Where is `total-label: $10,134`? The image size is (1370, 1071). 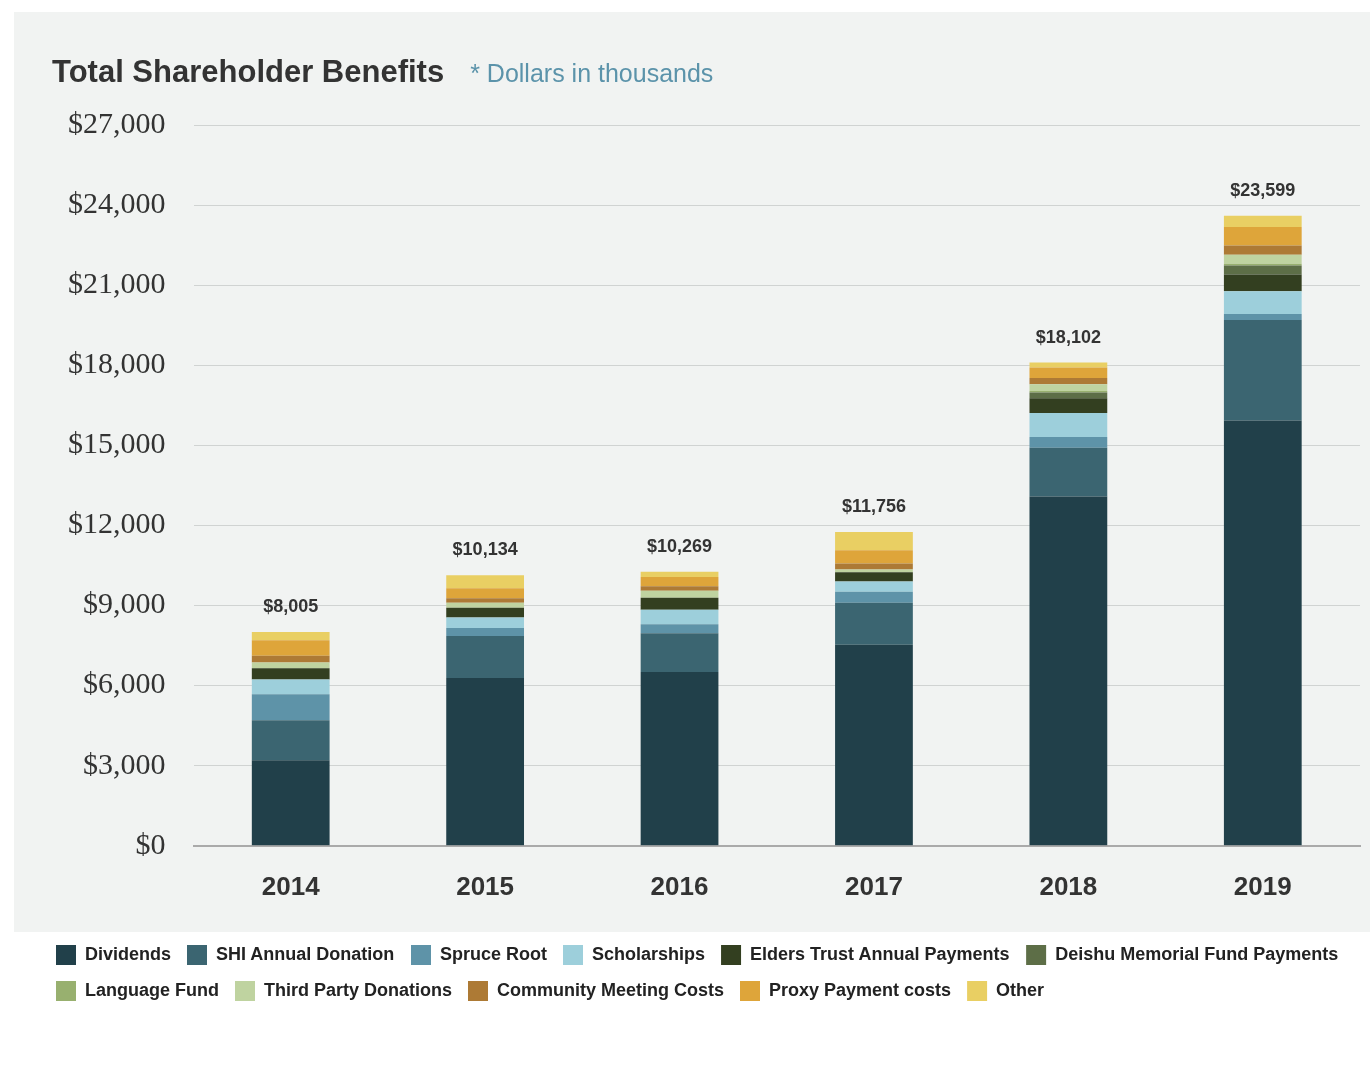 total-label: $10,134 is located at coordinates (485, 549).